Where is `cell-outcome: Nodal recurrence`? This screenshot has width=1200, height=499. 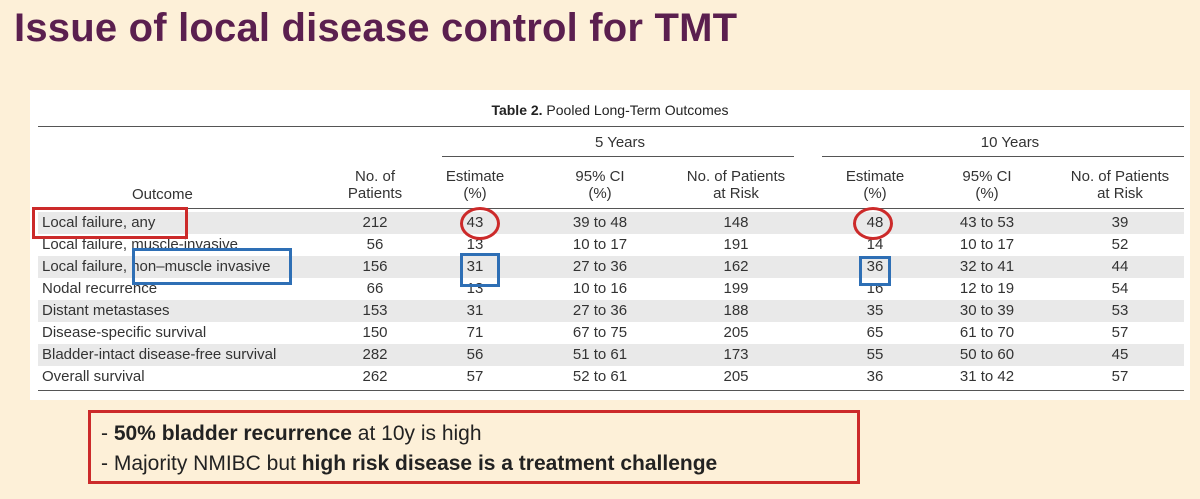 cell-outcome: Nodal recurrence is located at coordinates (100, 288).